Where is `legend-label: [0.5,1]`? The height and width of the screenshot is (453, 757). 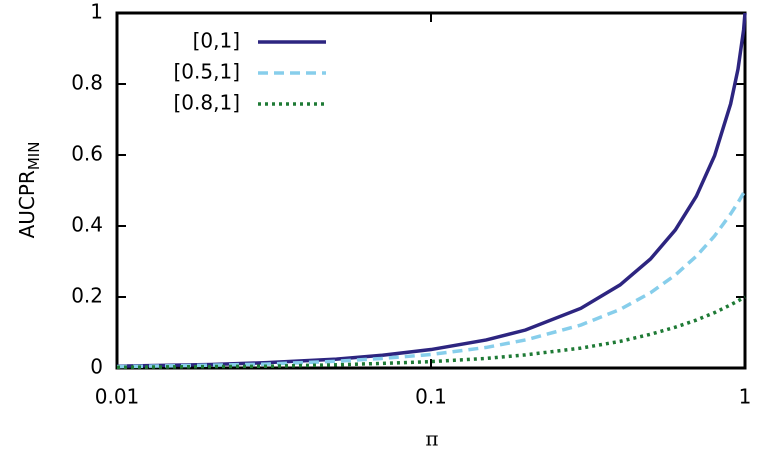
legend-label: [0.5,1] is located at coordinates (207, 72).